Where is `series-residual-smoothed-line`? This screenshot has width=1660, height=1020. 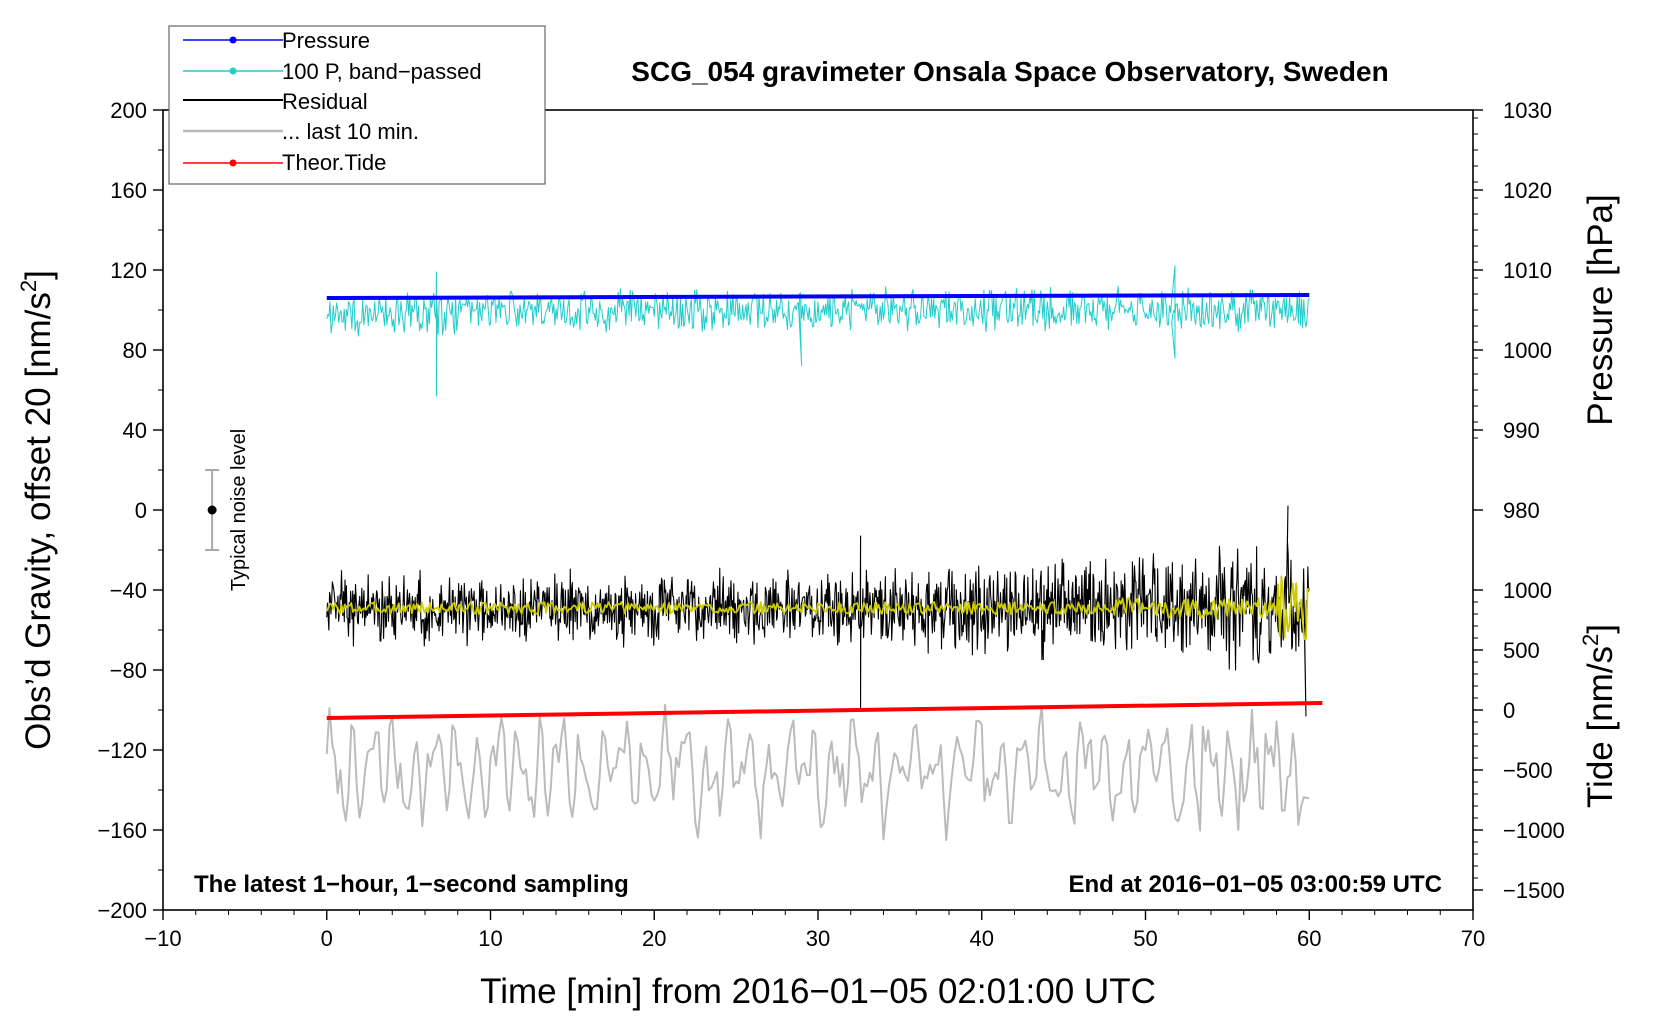
series-residual-smoothed-line is located at coordinates (817, 608).